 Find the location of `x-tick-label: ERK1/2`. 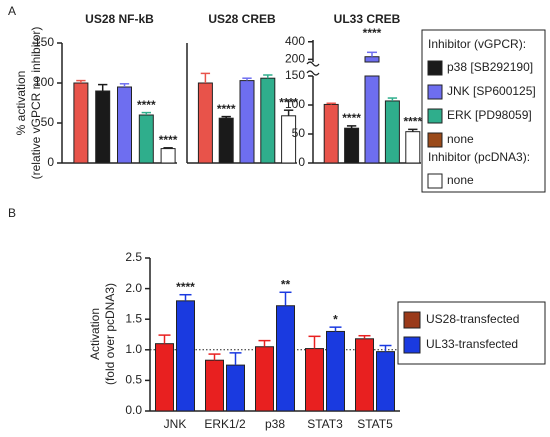

x-tick-label: ERK1/2 is located at coordinates (225, 424).